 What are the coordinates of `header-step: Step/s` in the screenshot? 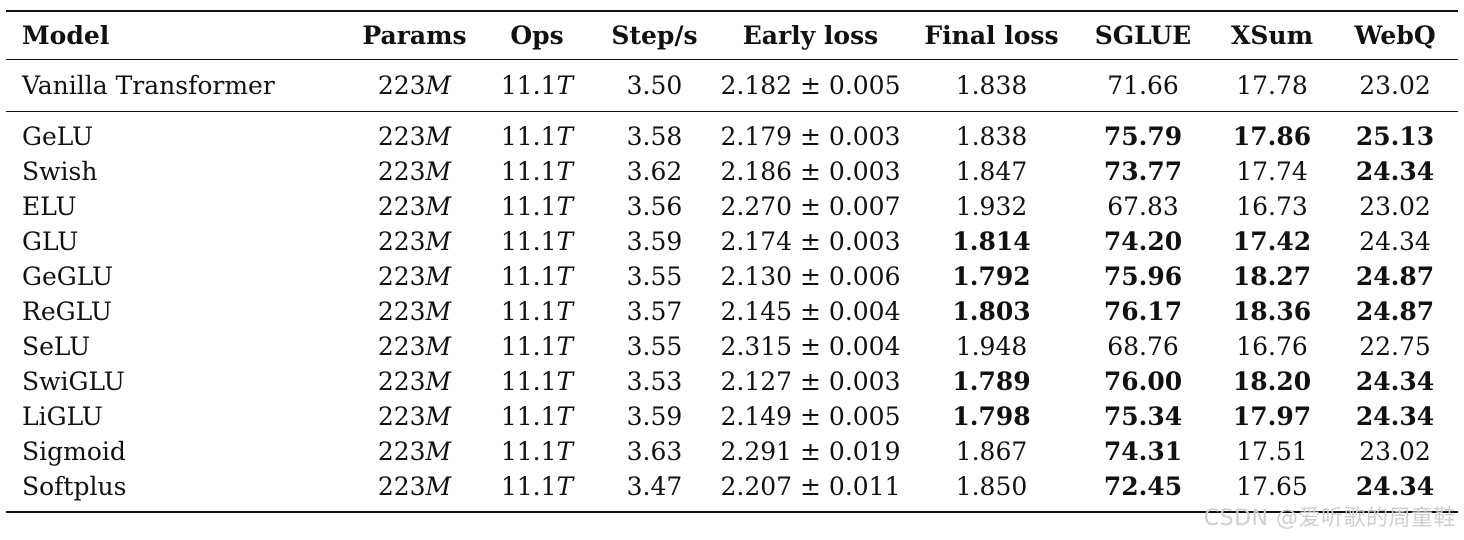 It's located at (654, 35).